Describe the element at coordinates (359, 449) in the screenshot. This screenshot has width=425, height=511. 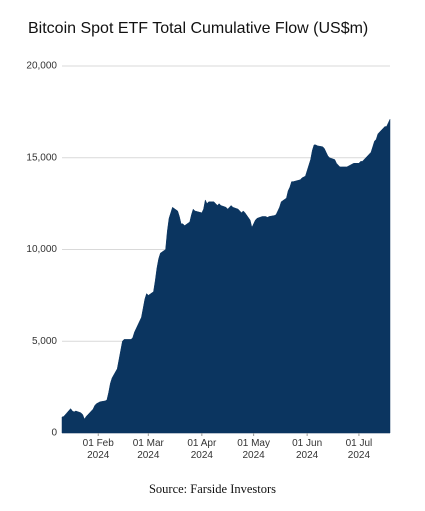
I see `x-tick-label: 01 Jul 2024` at that location.